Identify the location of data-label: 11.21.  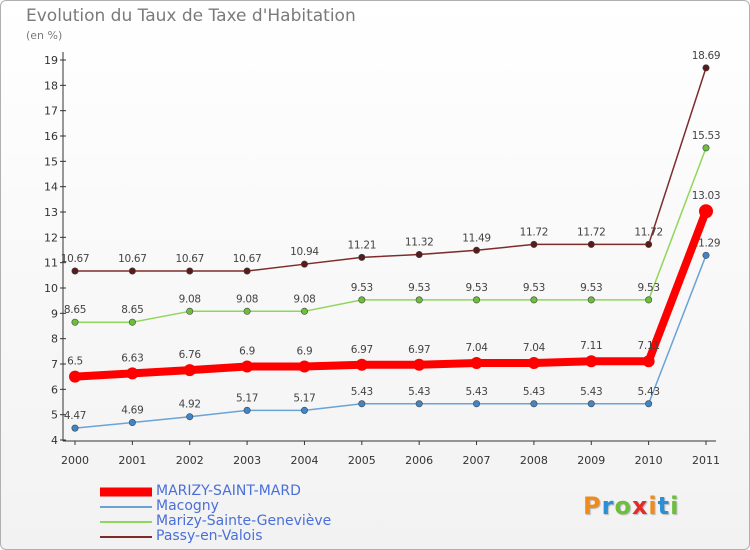
(362, 245).